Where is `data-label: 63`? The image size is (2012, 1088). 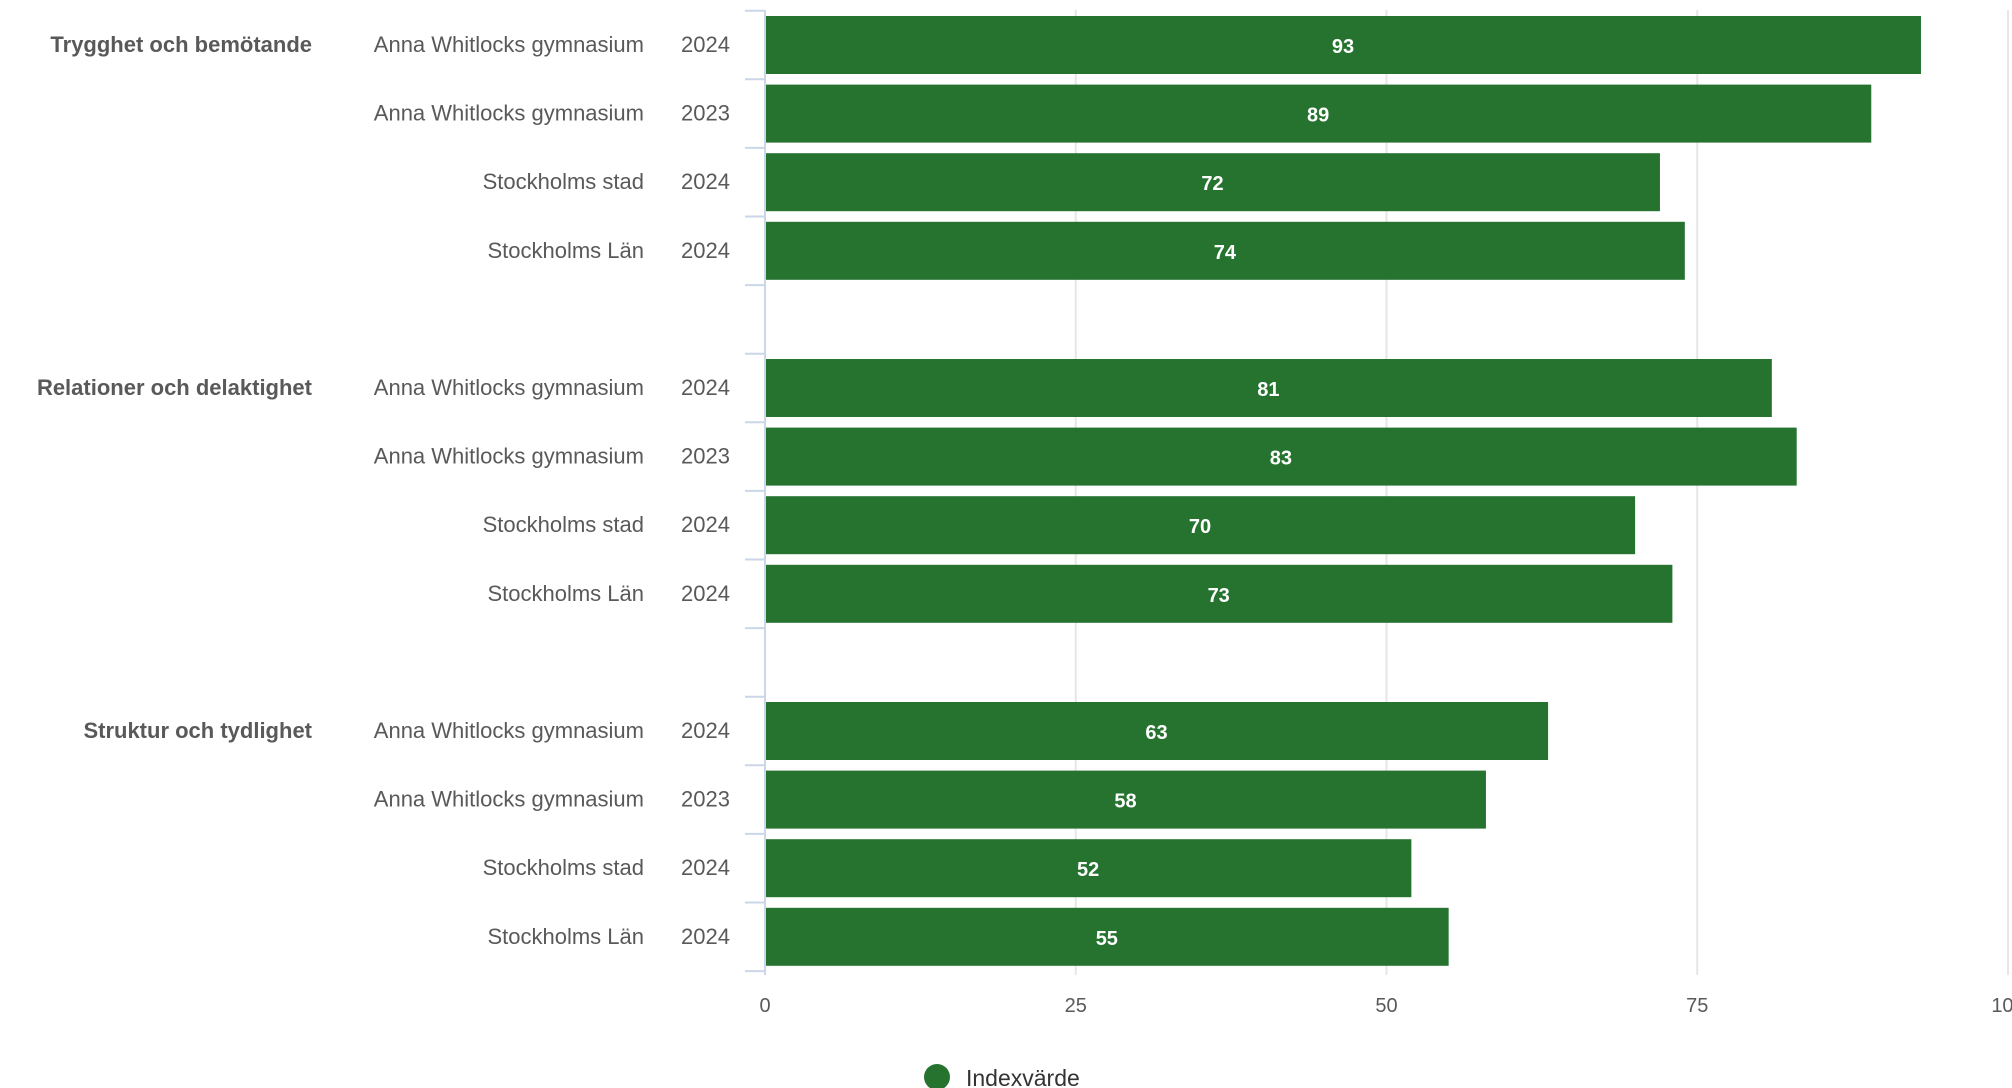
data-label: 63 is located at coordinates (1156, 733).